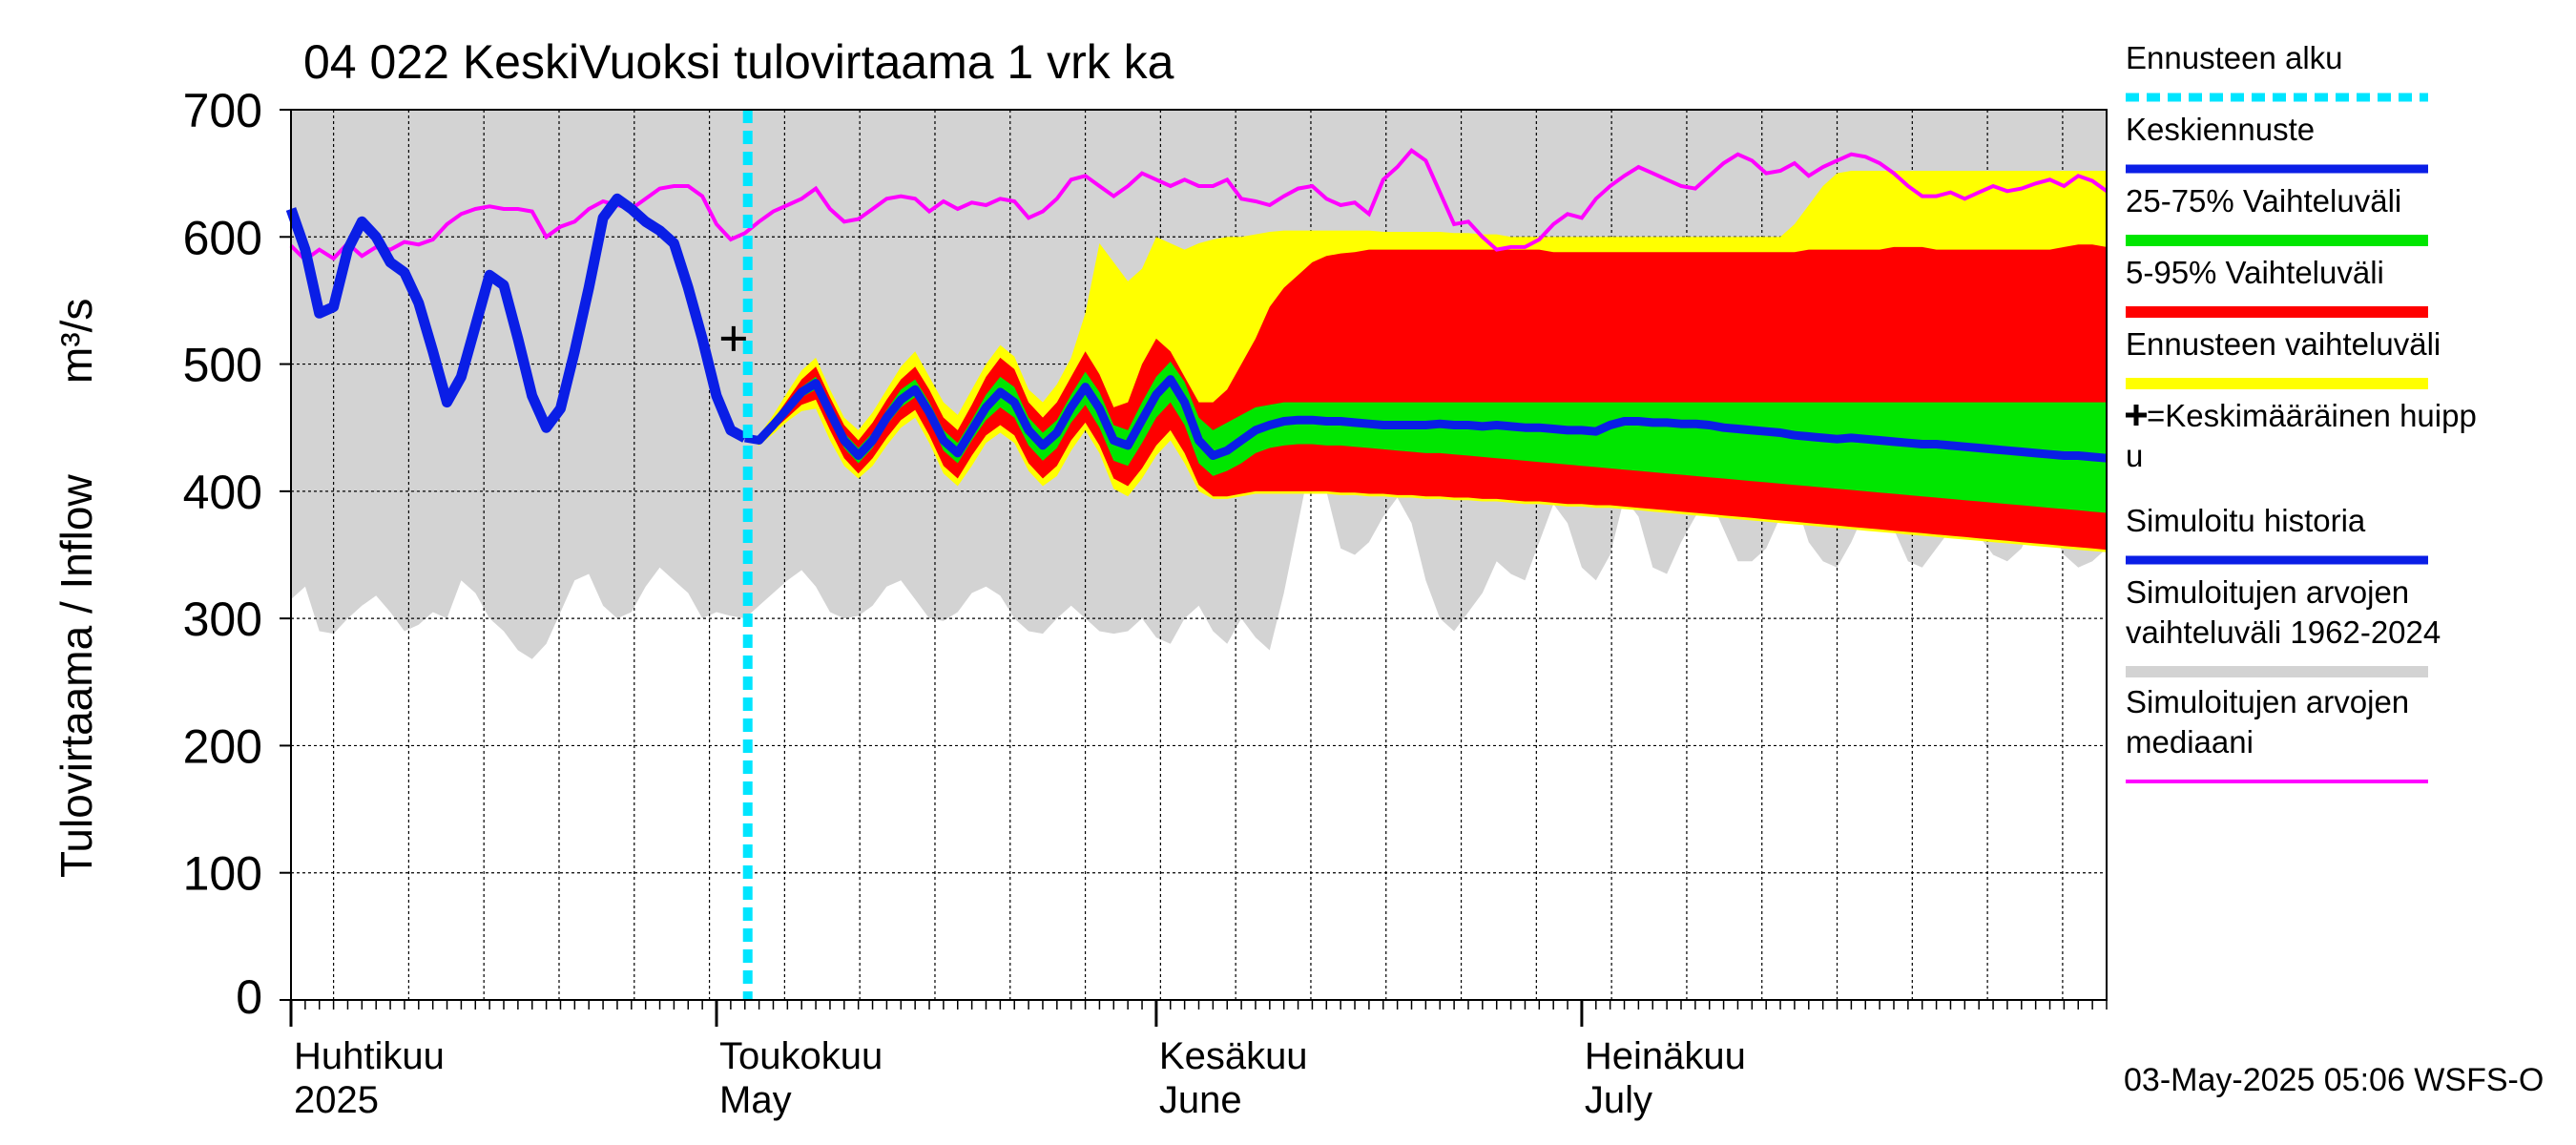  Describe the element at coordinates (2312, 416) in the screenshot. I see `legend-label-5: =Keskimääräinen huipp` at that location.